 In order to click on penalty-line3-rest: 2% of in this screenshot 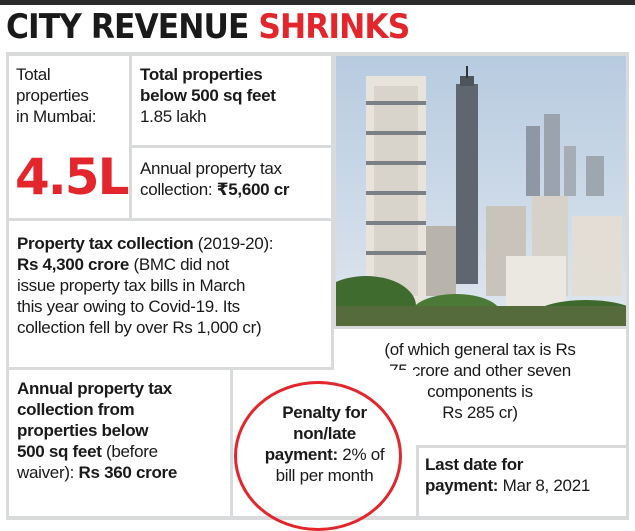, I will do `click(361, 454)`.